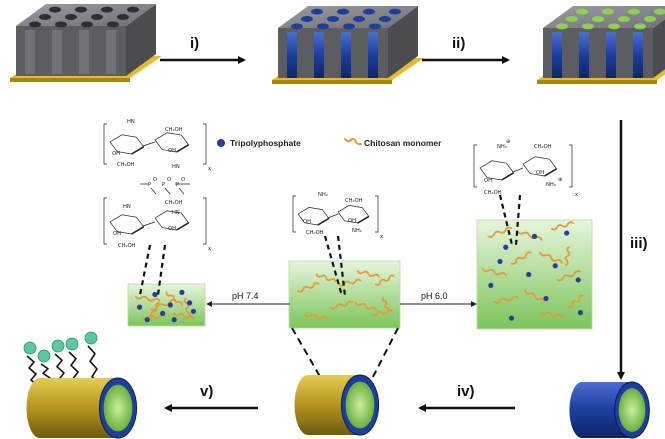 The height and width of the screenshot is (439, 665). What do you see at coordinates (70, 80) in the screenshot?
I see `gold-substrate-edge` at bounding box center [70, 80].